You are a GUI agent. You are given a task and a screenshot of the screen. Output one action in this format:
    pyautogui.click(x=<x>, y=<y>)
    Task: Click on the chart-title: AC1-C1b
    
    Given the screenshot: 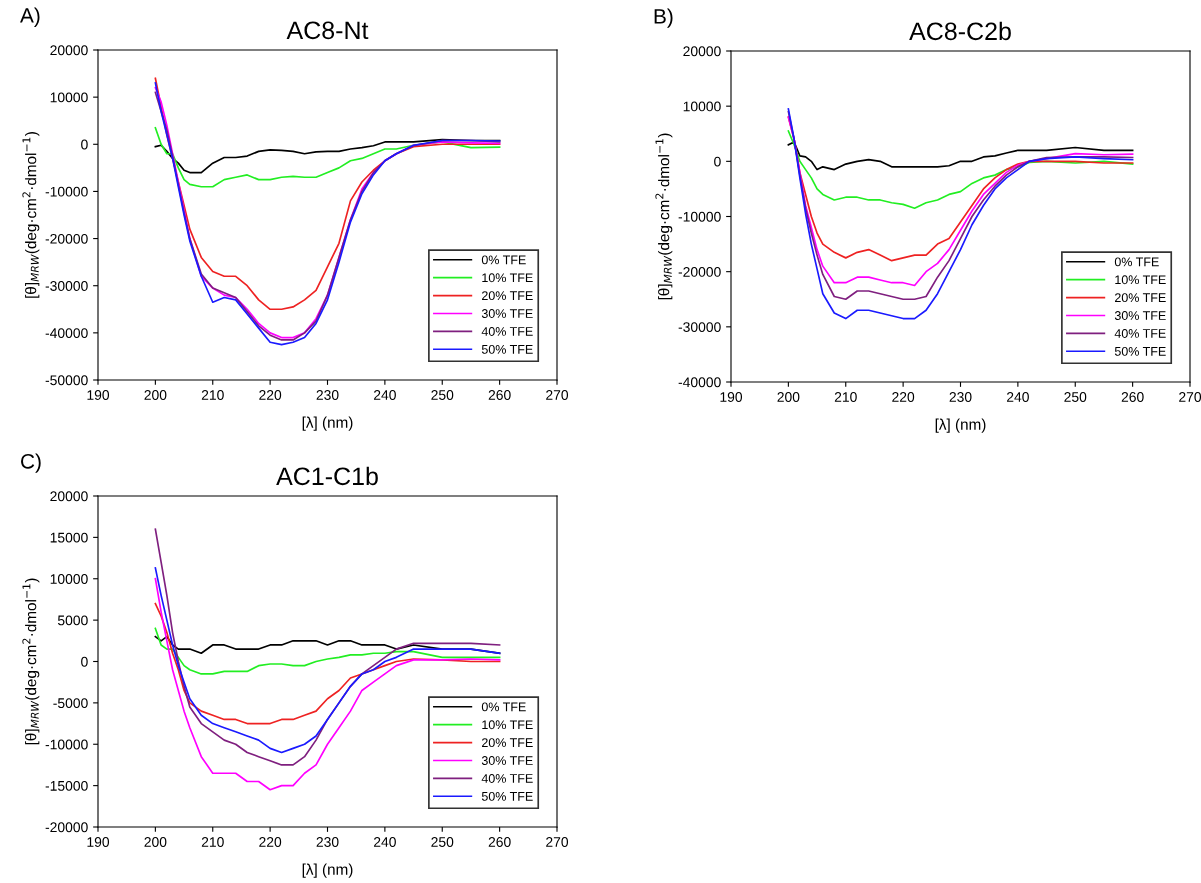 What is the action you would take?
    pyautogui.click(x=327, y=476)
    